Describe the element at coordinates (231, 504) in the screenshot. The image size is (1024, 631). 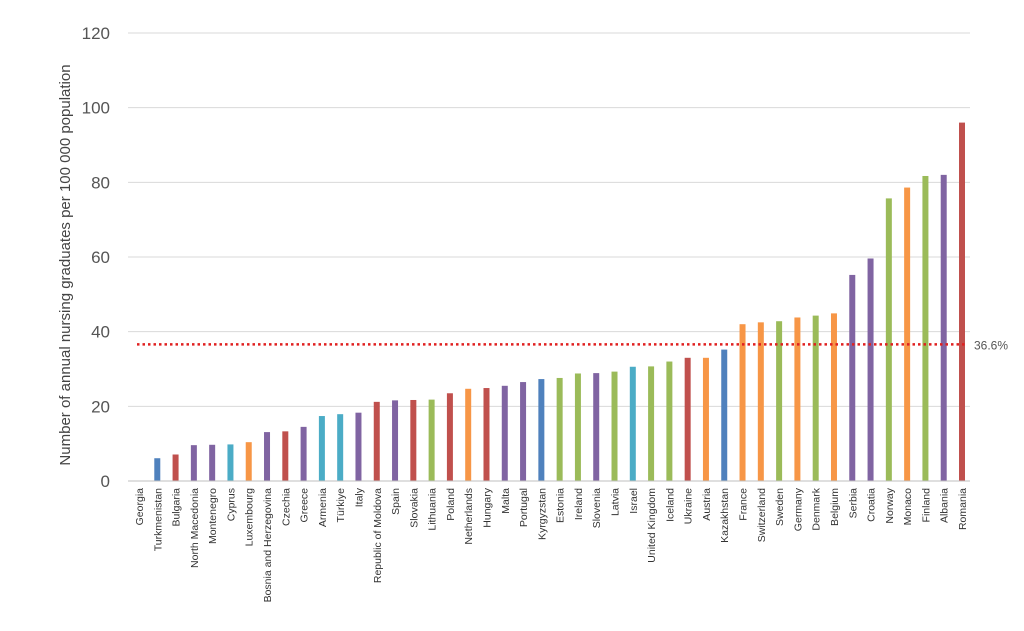
I see `x-tick-label: Cyprus` at that location.